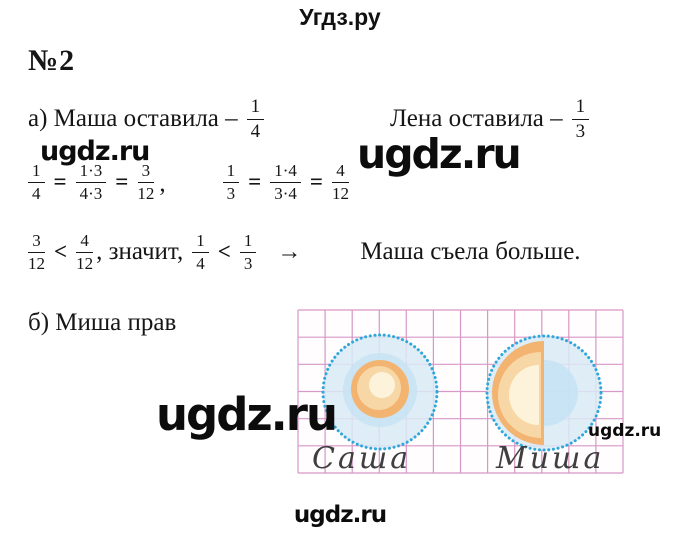  I want to click on fraction: 1·3 4·3, so click(91, 182).